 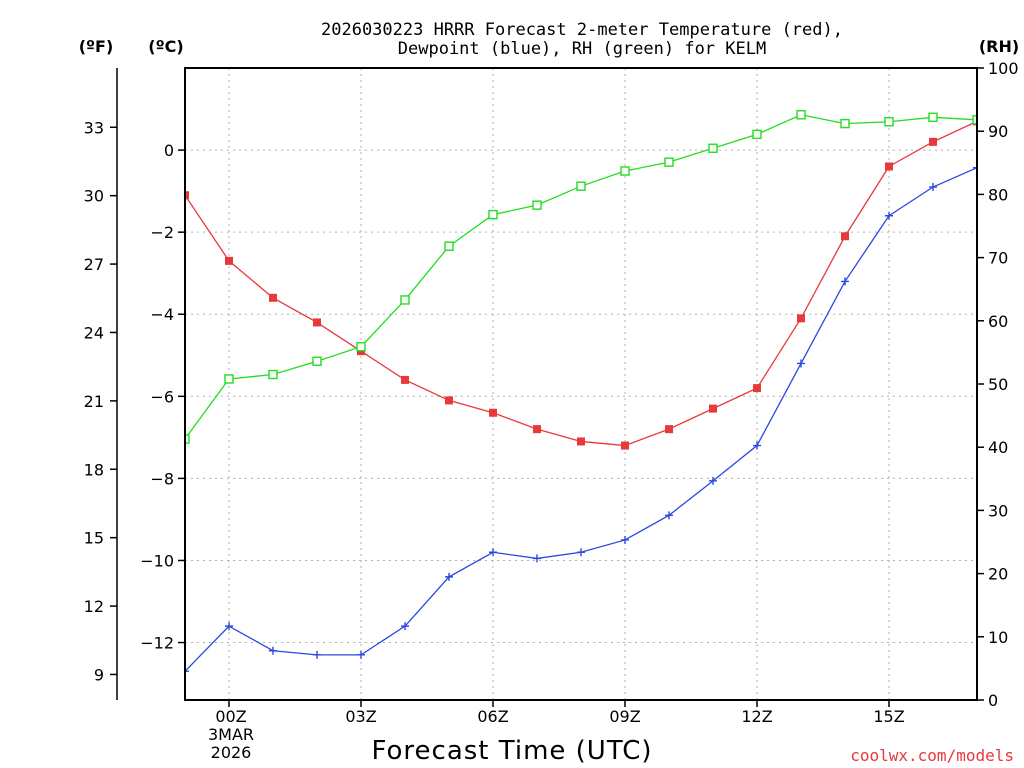 What do you see at coordinates (998, 574) in the screenshot?
I see `rh-tick-label: 20` at bounding box center [998, 574].